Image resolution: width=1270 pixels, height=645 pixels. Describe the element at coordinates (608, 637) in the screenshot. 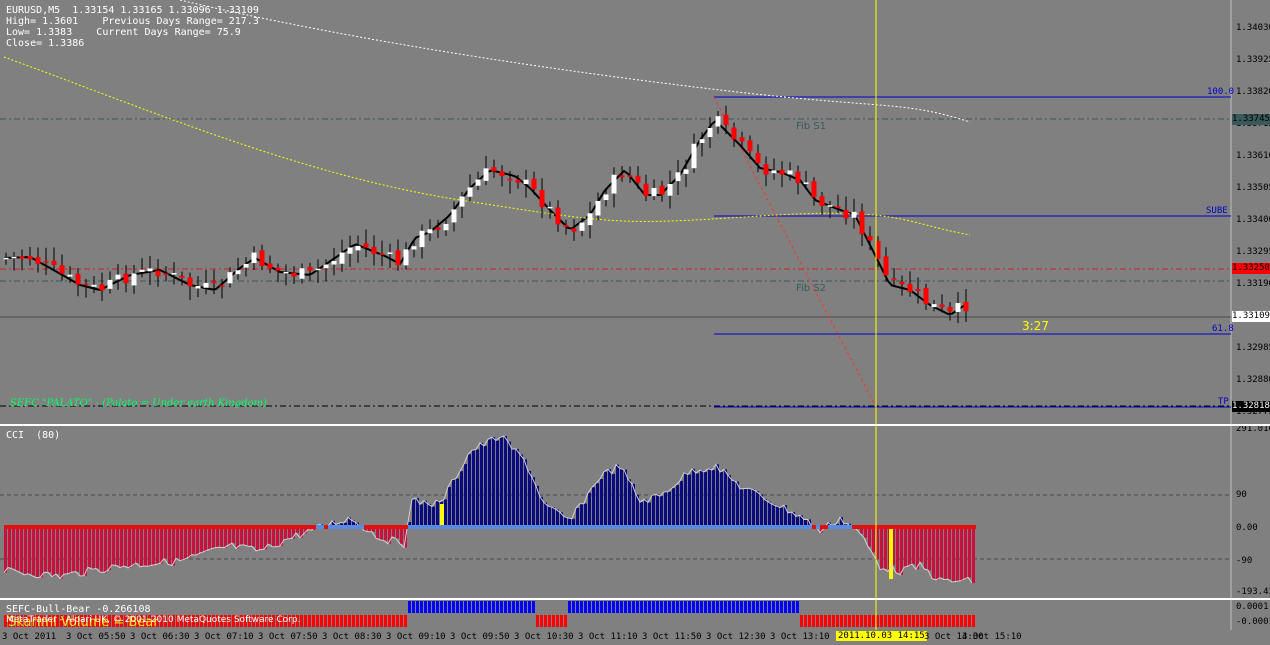

I see `x-tick: 3 Oct 11:10` at that location.